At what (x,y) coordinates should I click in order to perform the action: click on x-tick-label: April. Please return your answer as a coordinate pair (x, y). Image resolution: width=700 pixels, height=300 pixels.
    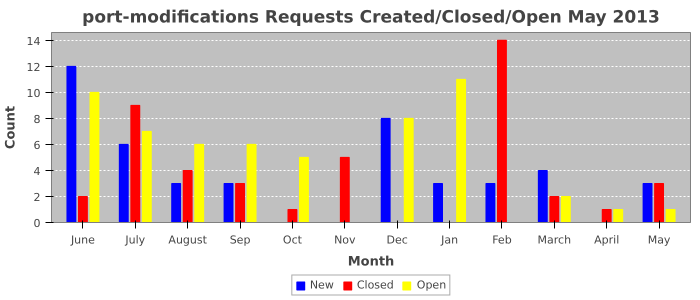
    Looking at the image, I should click on (607, 240).